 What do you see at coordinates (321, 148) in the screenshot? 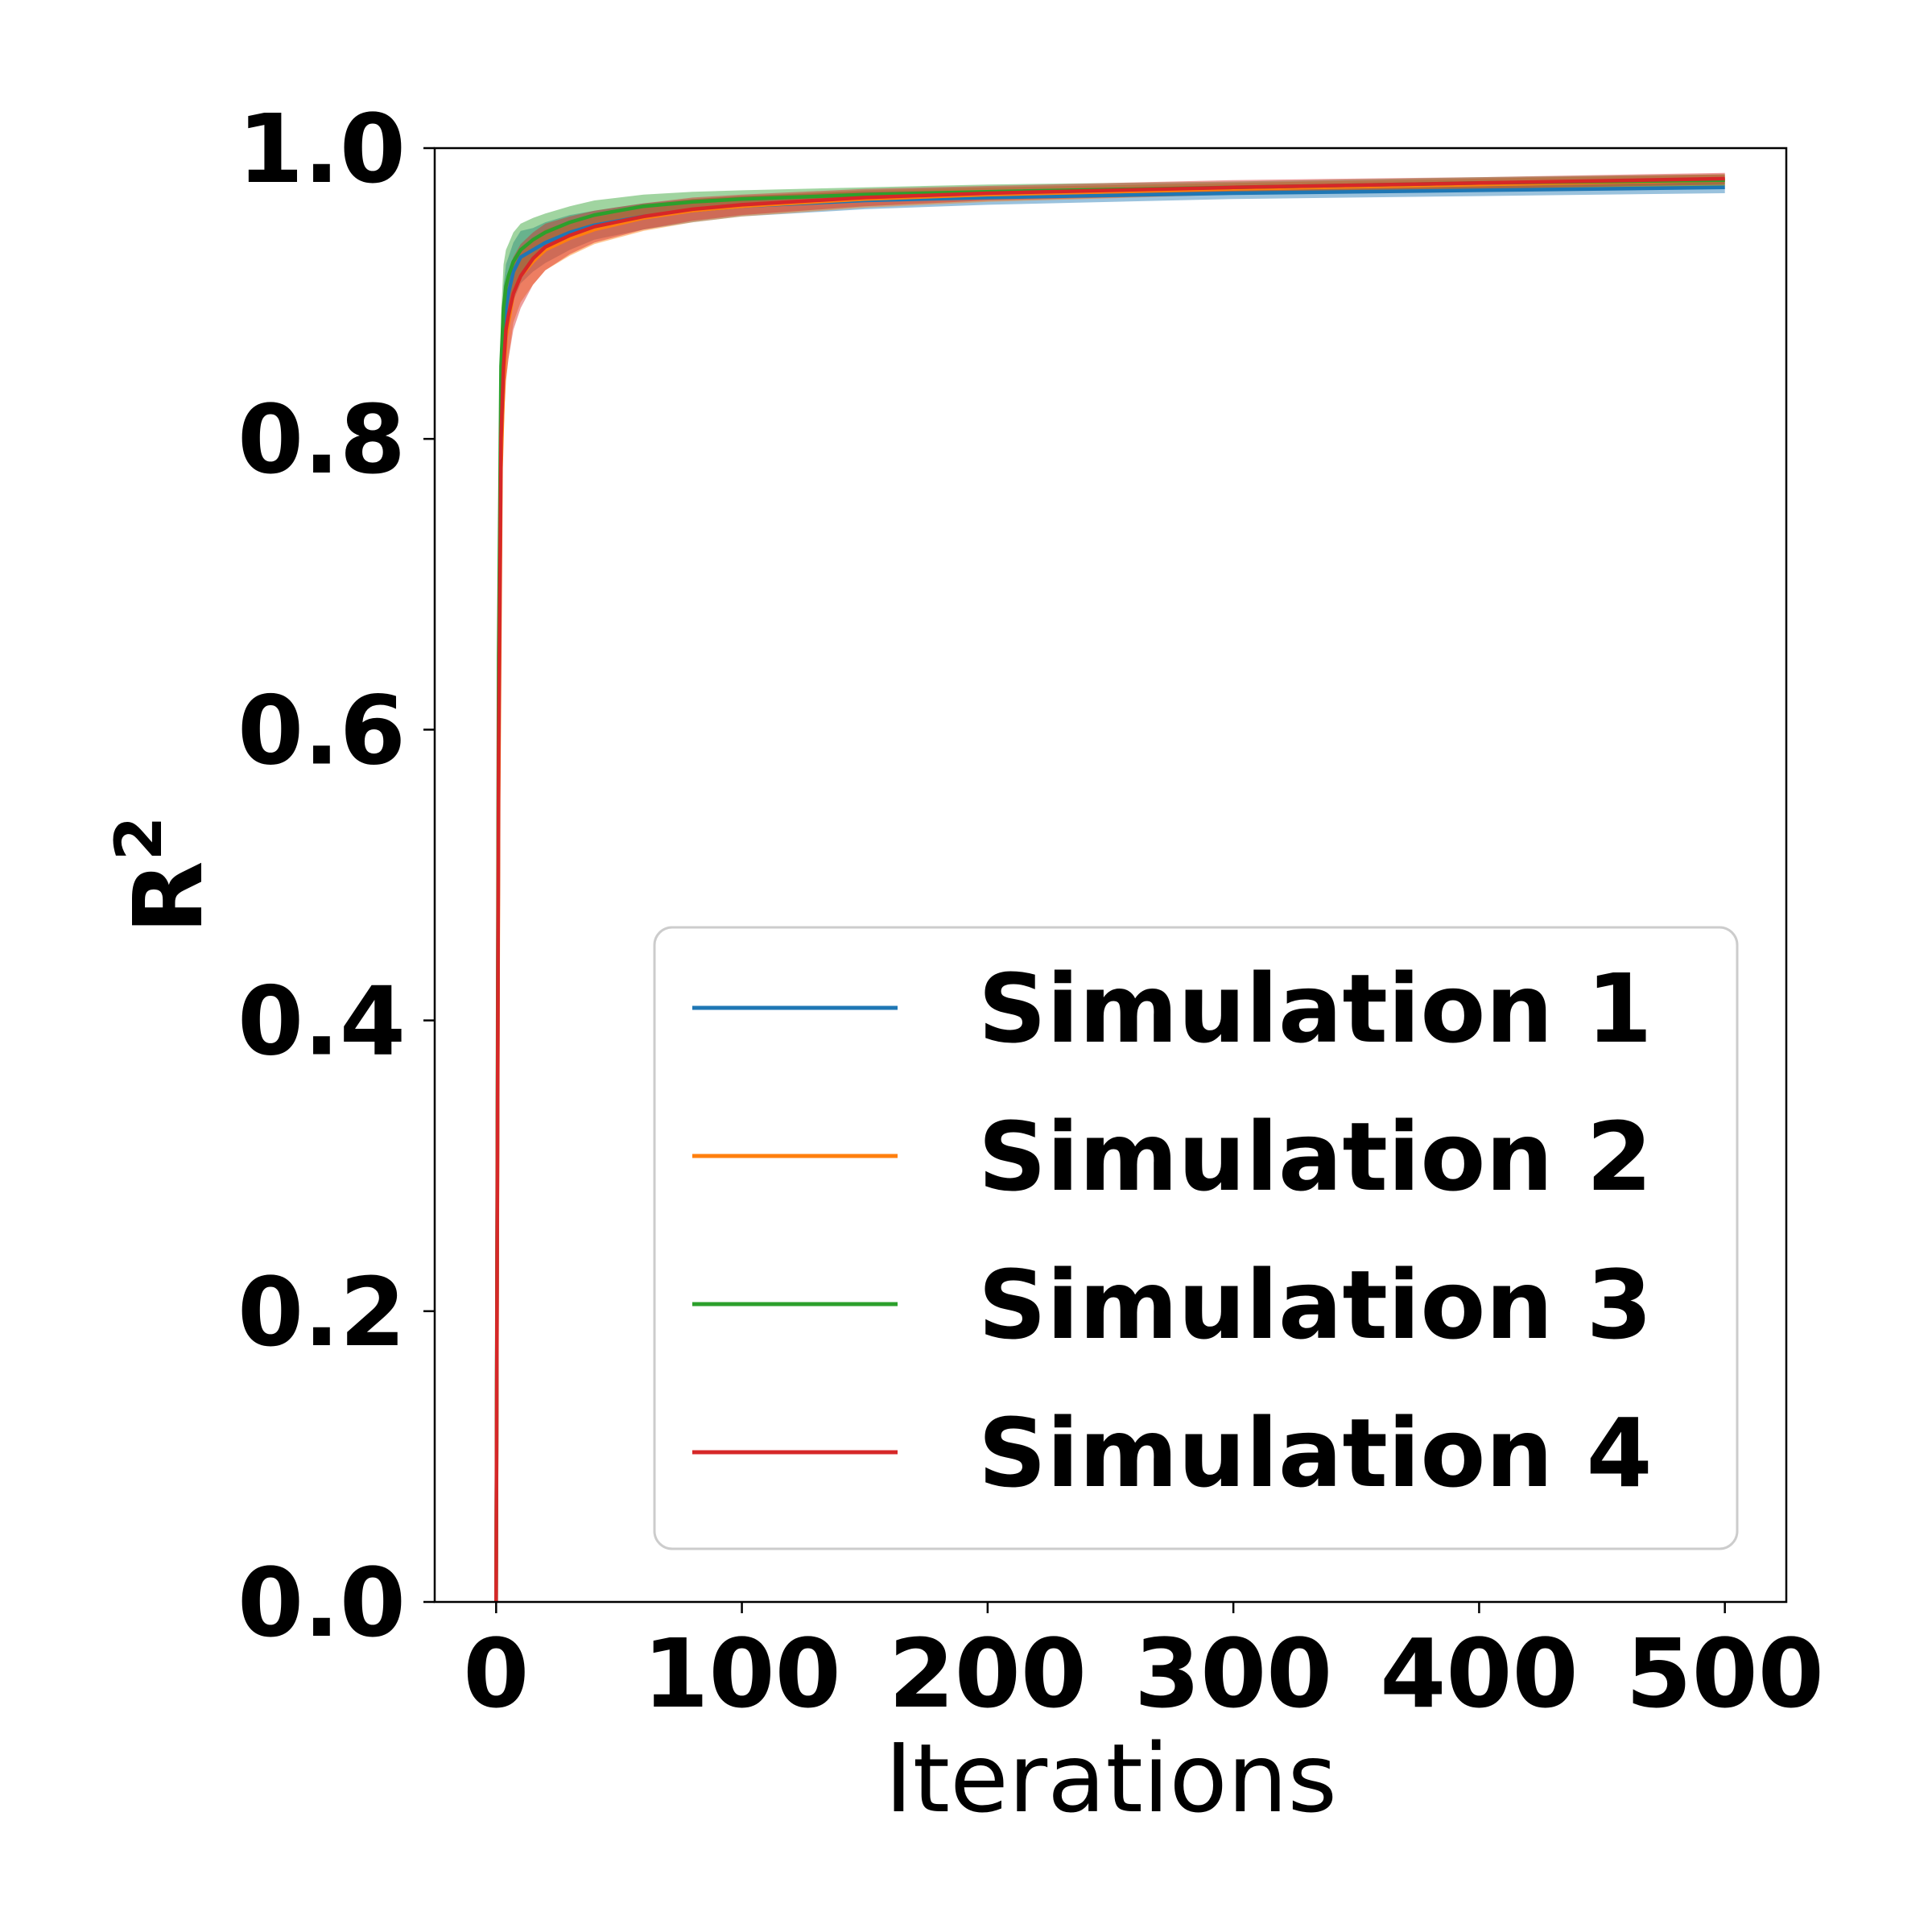
I see `y-tick-label: 1.0` at bounding box center [321, 148].